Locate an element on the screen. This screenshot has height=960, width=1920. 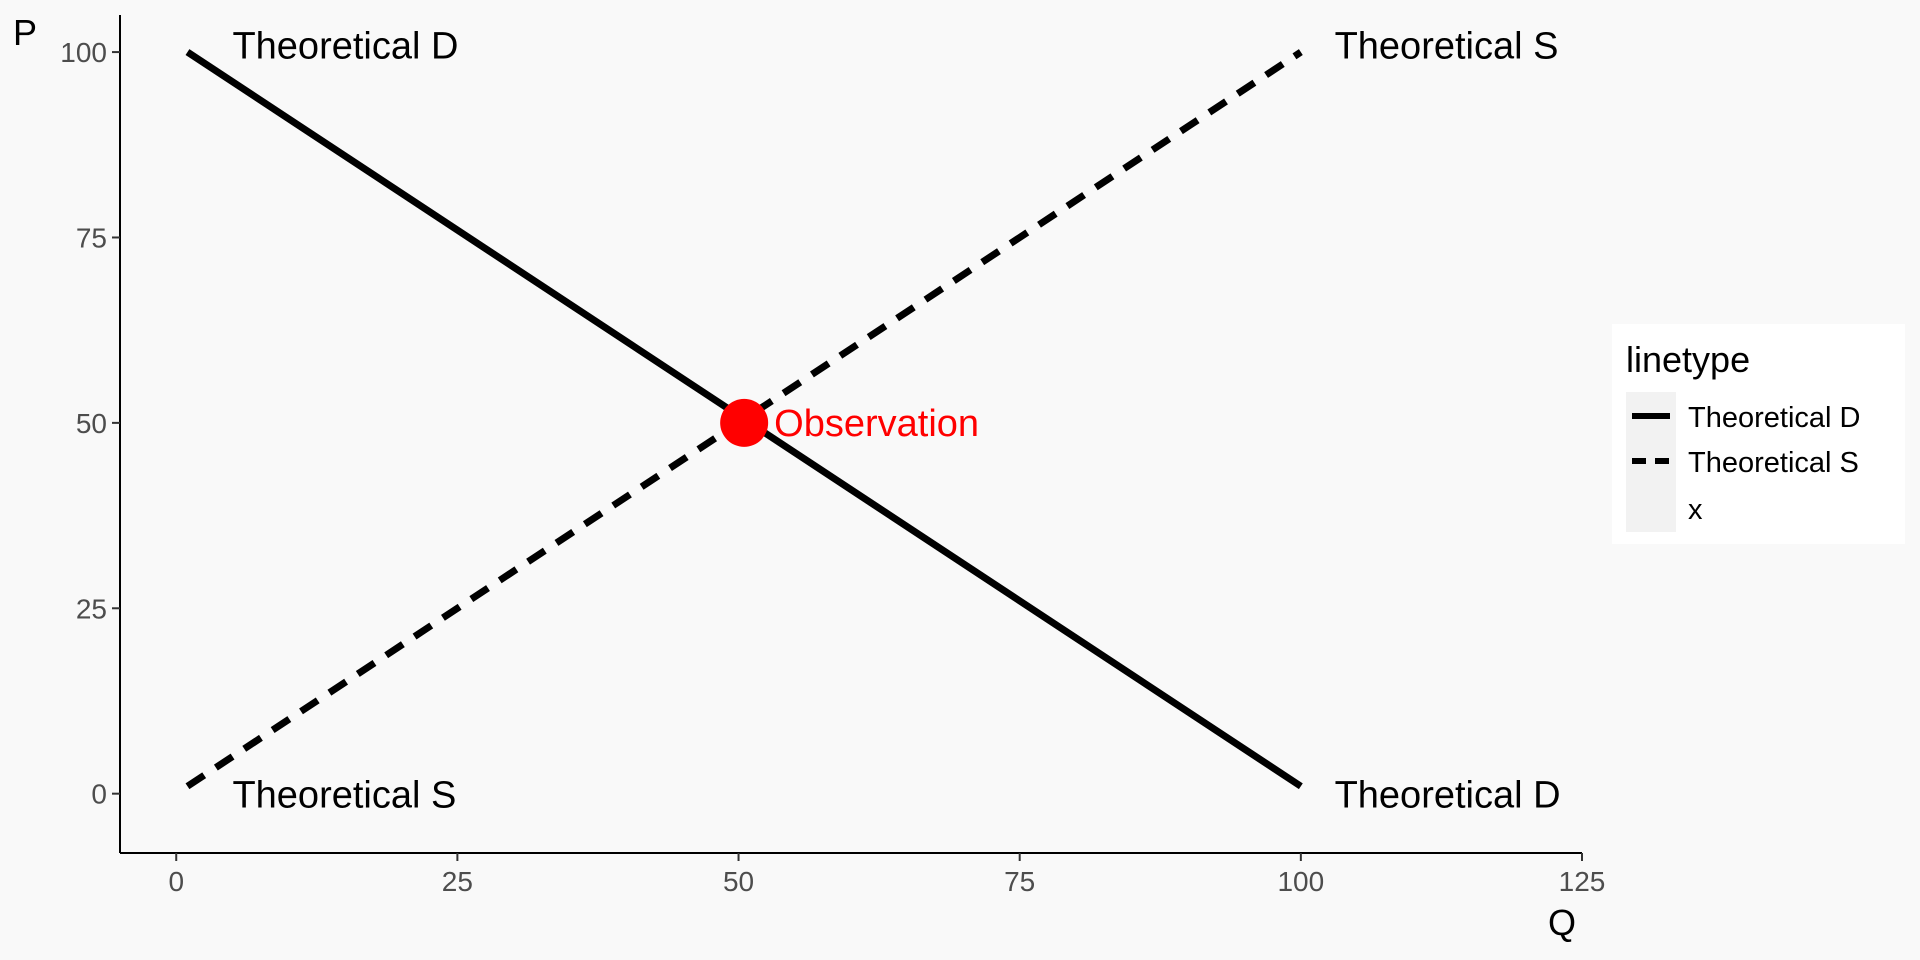
y-axis-title: P is located at coordinates (25, 32).